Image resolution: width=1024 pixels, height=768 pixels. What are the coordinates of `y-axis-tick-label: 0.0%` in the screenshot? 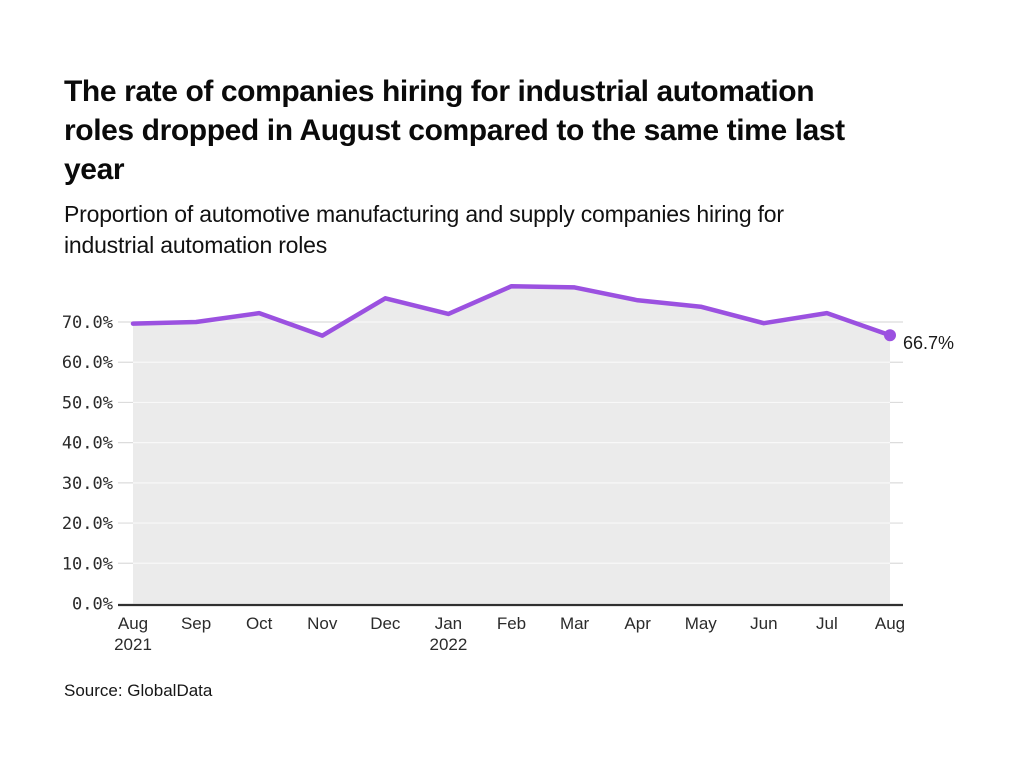 It's located at (92, 605).